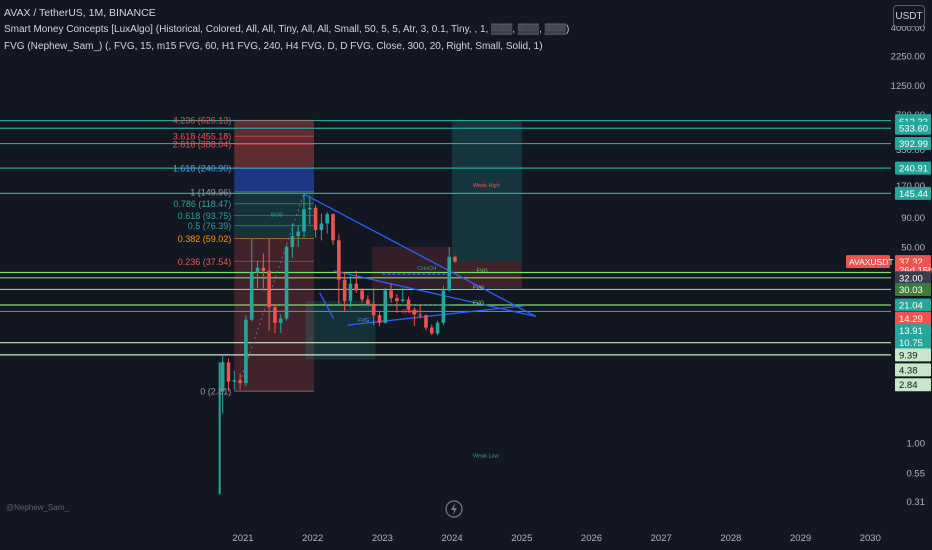 The image size is (932, 550). What do you see at coordinates (210, 226) in the screenshot?
I see `fib-level-label: 0.5 (76.39)` at bounding box center [210, 226].